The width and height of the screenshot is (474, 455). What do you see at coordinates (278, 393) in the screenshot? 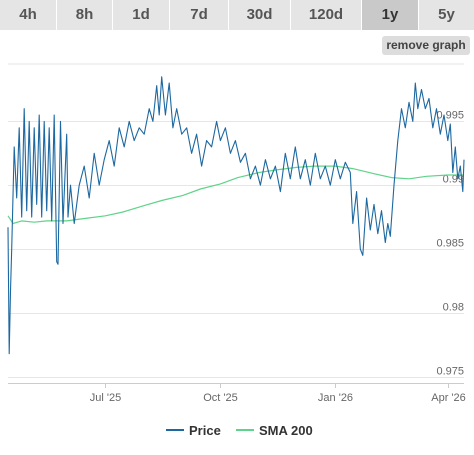
I see `x-axis-ticks: Jul '25 Oct '25 Jan '26 Apr '26` at bounding box center [278, 393].